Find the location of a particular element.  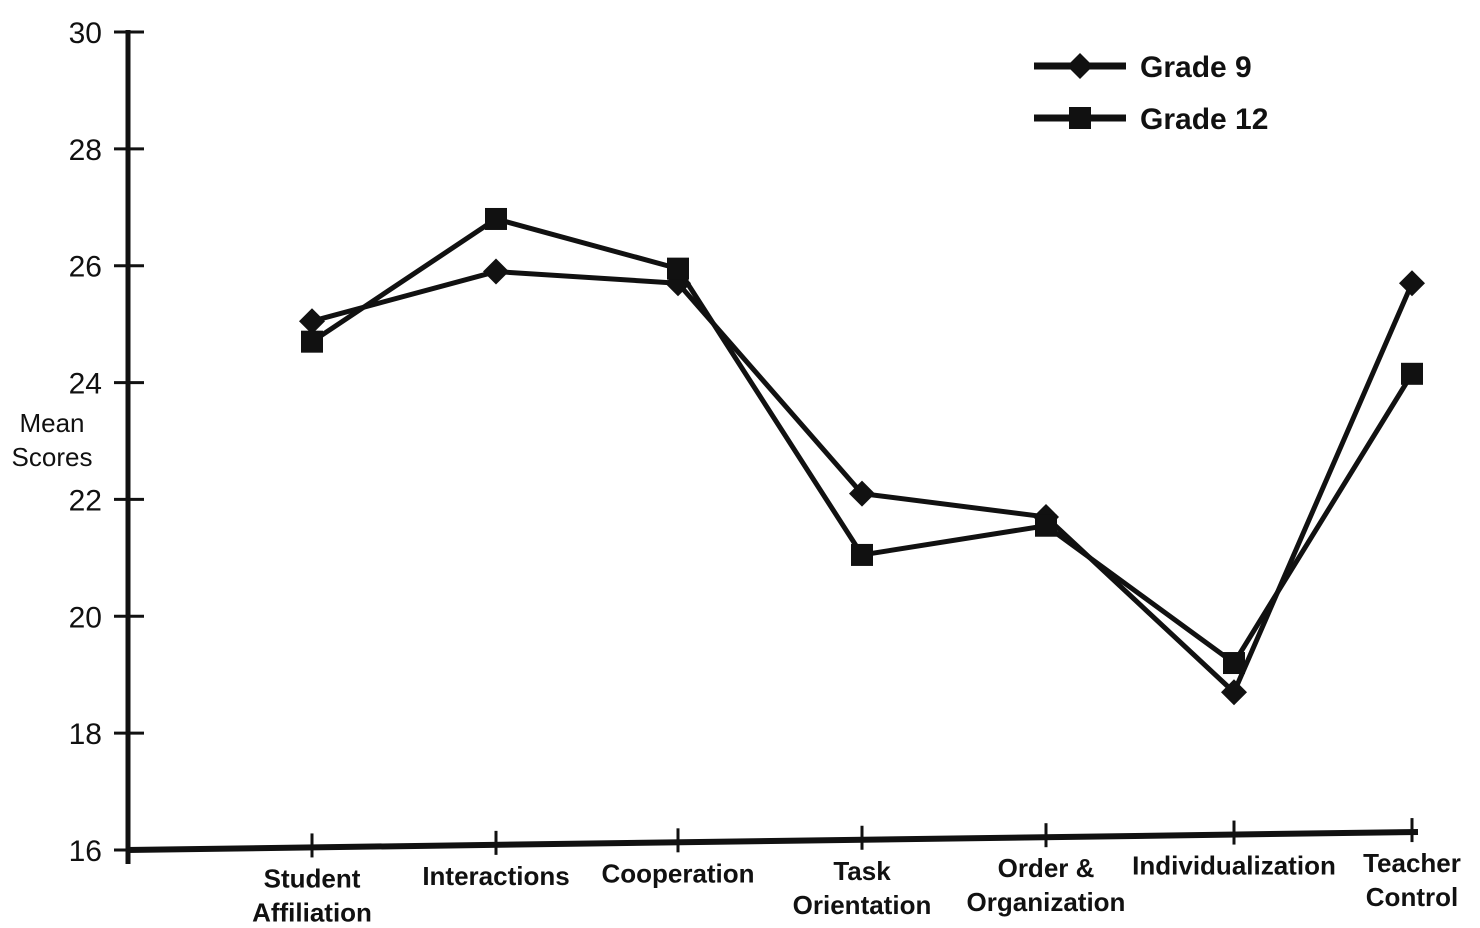

x-axis-line is located at coordinates (772, 841).